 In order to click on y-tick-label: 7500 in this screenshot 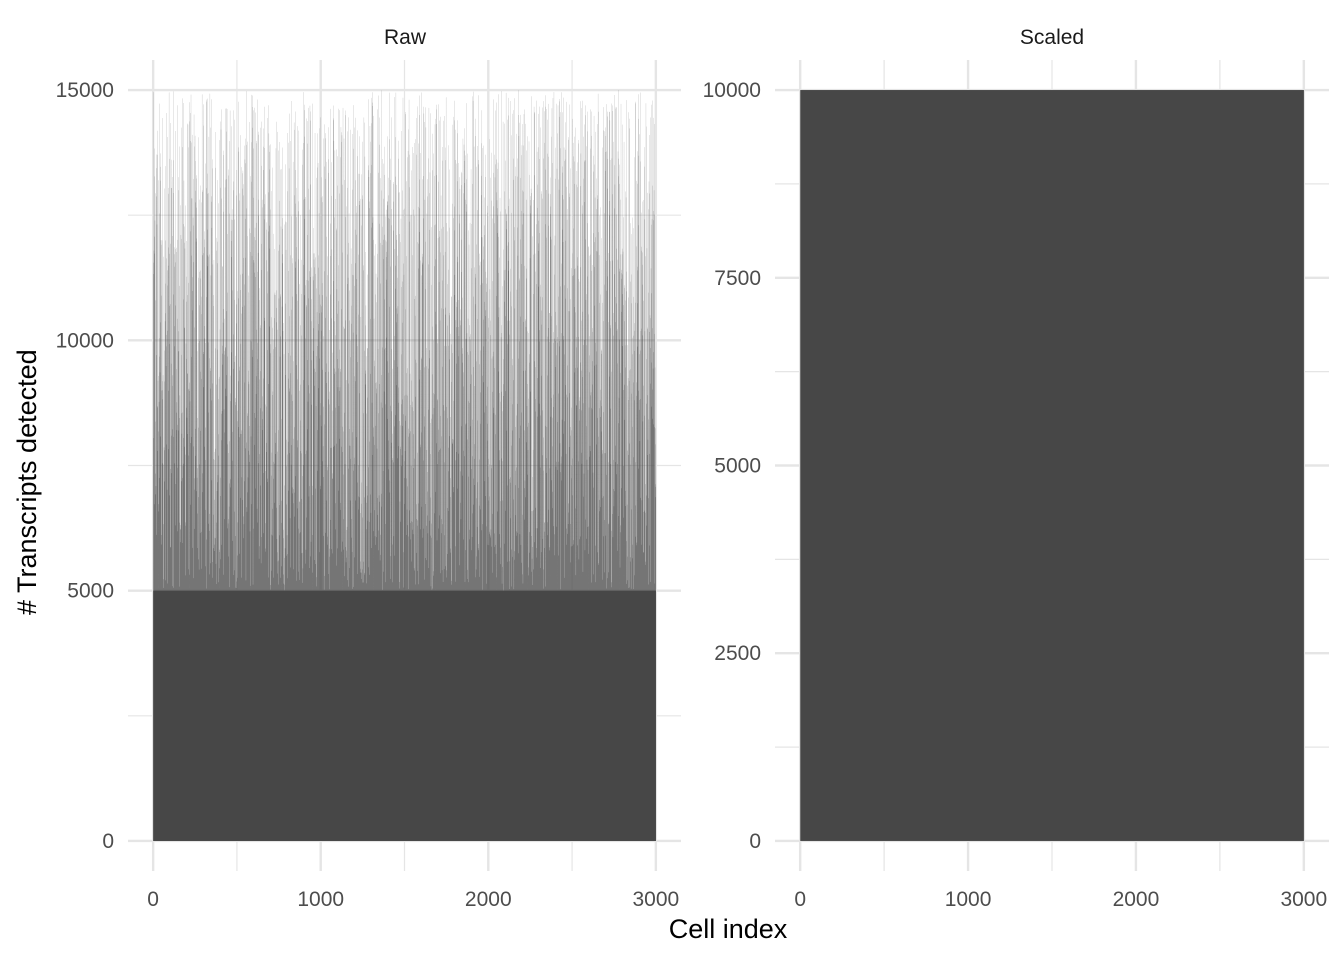, I will do `click(737, 278)`.